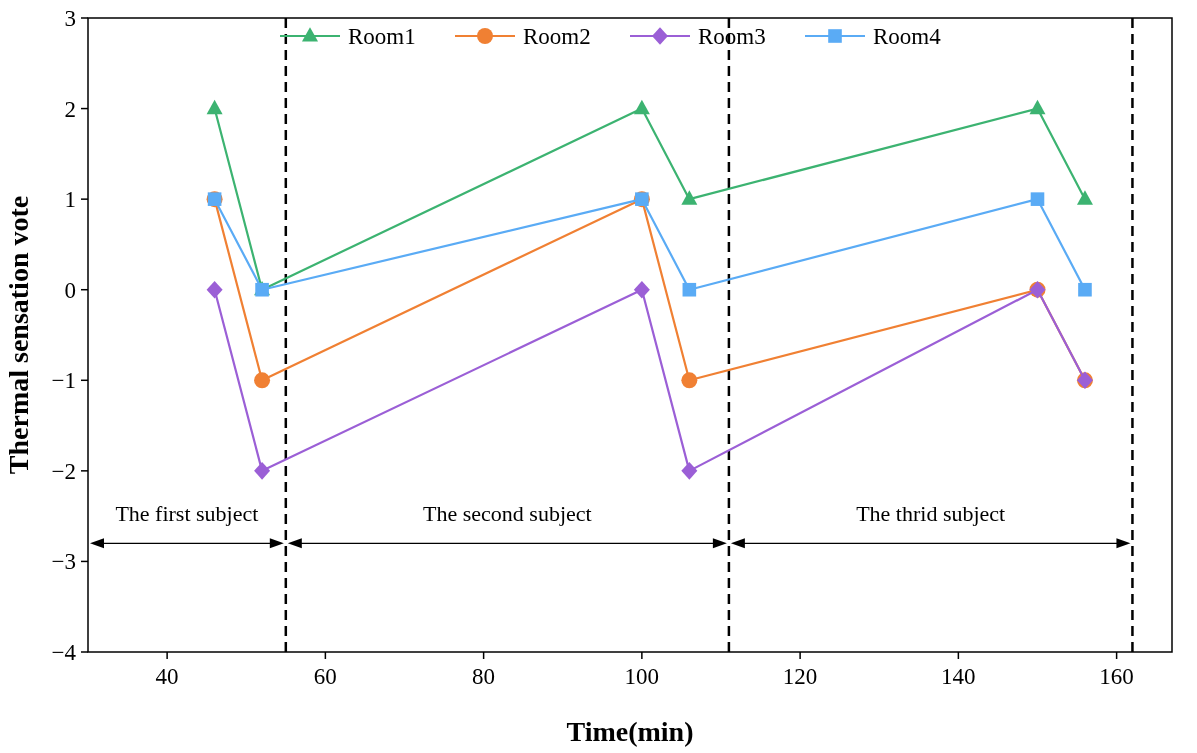  What do you see at coordinates (70, 19) in the screenshot?
I see `y-tick-label: 3` at bounding box center [70, 19].